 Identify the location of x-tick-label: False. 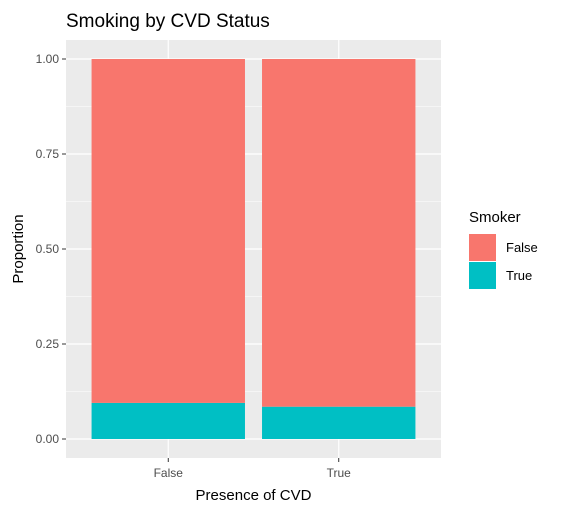
(169, 473).